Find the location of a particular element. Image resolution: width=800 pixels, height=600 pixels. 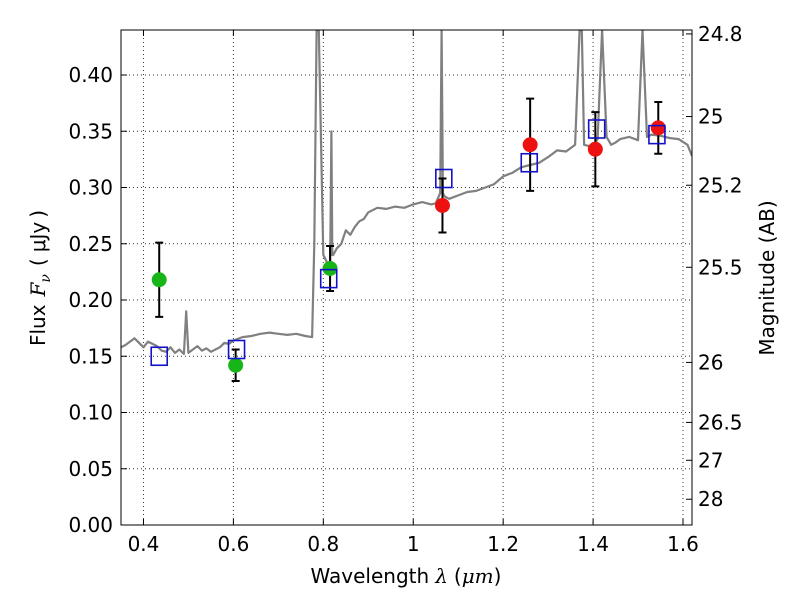

x-axis-label: Wavelength λ (μm) is located at coordinates (406, 576).